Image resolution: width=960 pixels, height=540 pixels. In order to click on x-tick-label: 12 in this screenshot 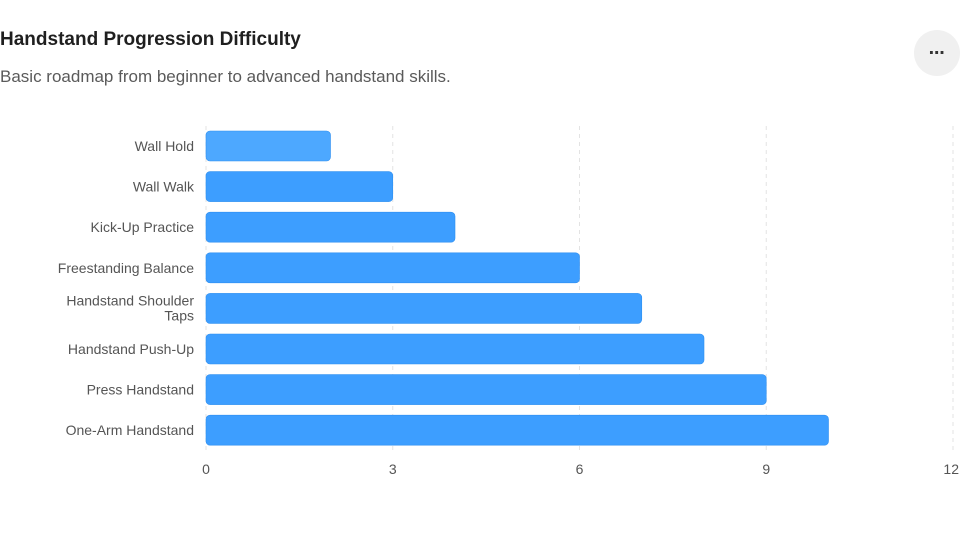, I will do `click(951, 469)`.